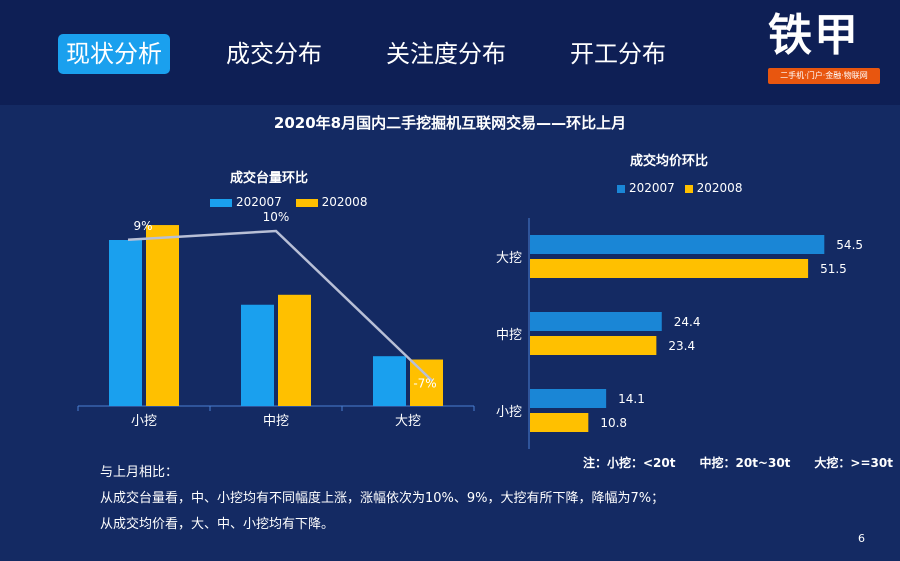 Image resolution: width=900 pixels, height=561 pixels. What do you see at coordinates (276, 217) in the screenshot?
I see `growth-rate-label: 10%` at bounding box center [276, 217].